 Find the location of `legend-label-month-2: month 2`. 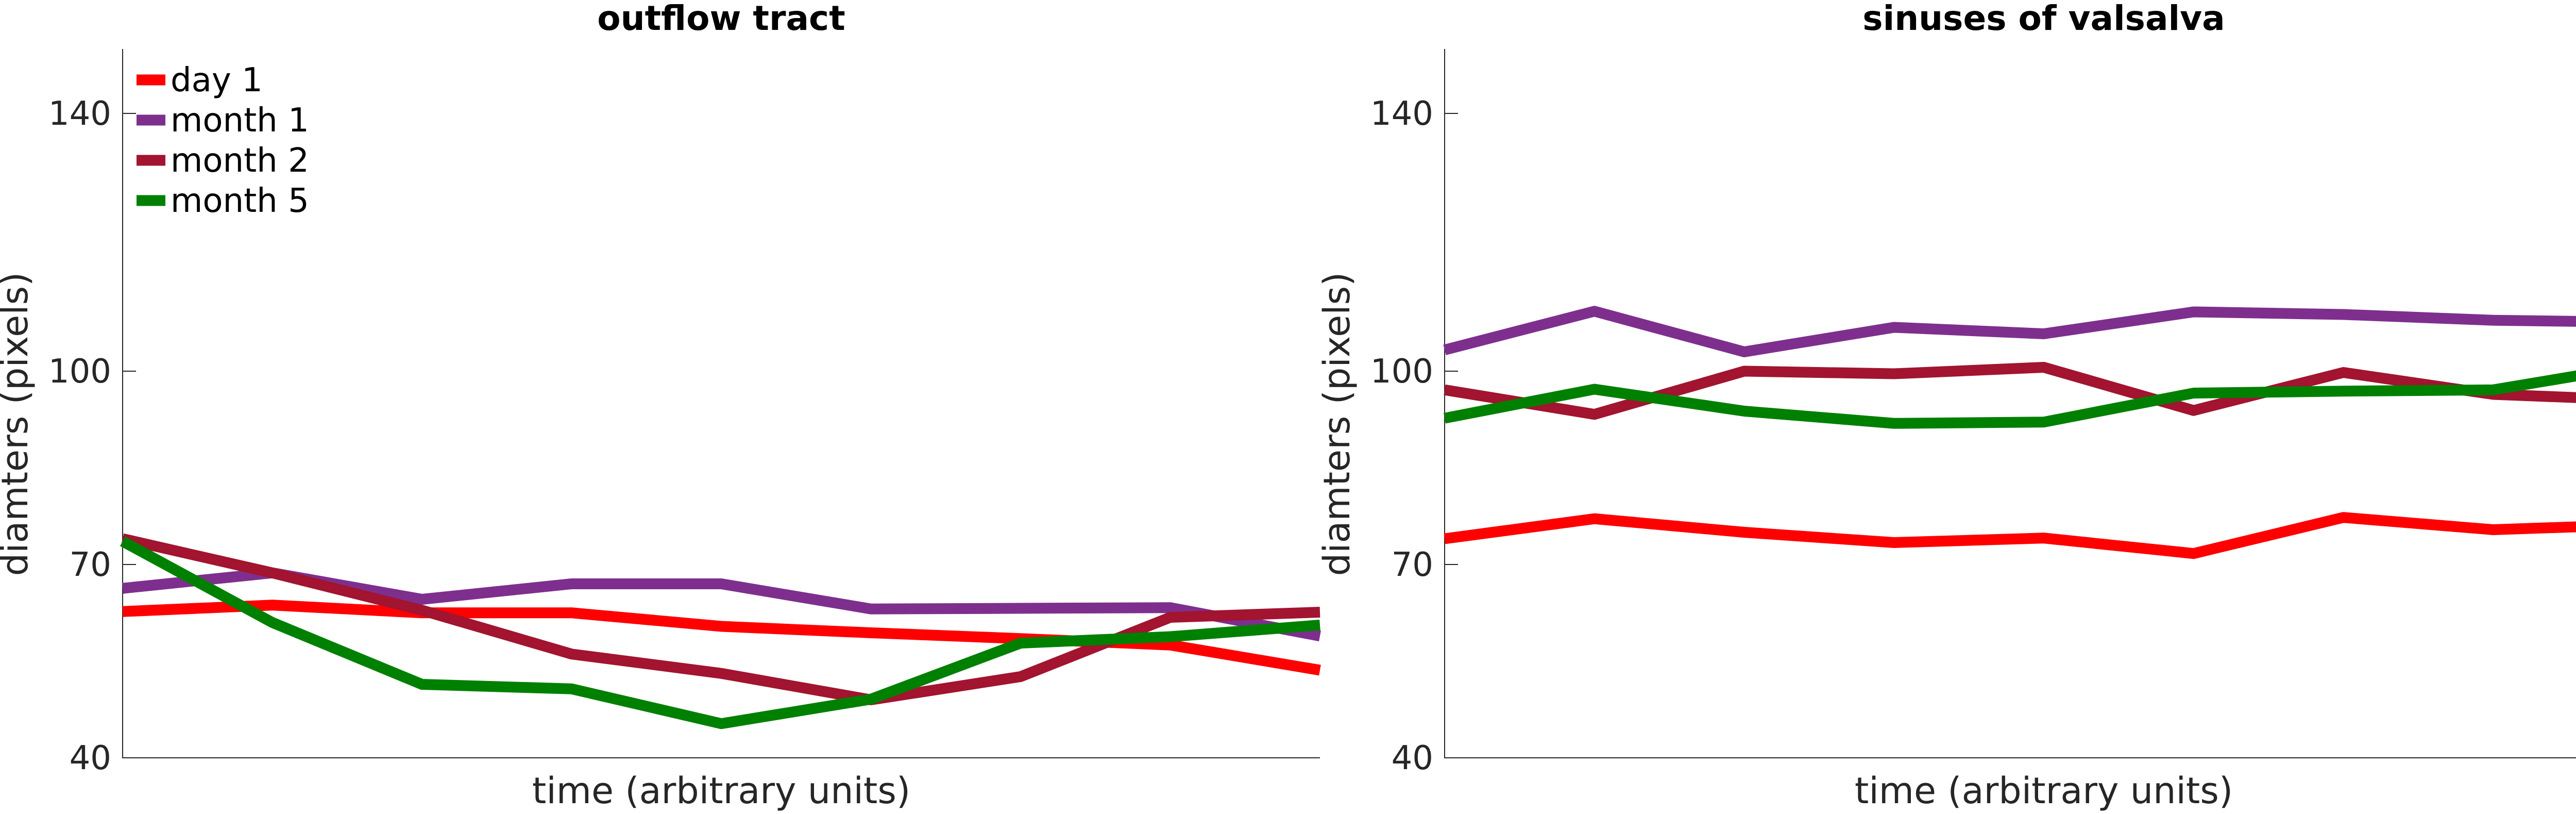

legend-label-month-2: month 2 is located at coordinates (240, 161).